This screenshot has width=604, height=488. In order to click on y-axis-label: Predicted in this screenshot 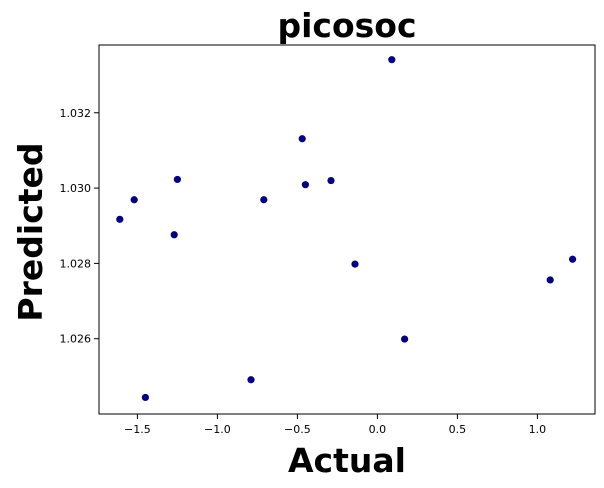, I will do `click(30, 231)`.